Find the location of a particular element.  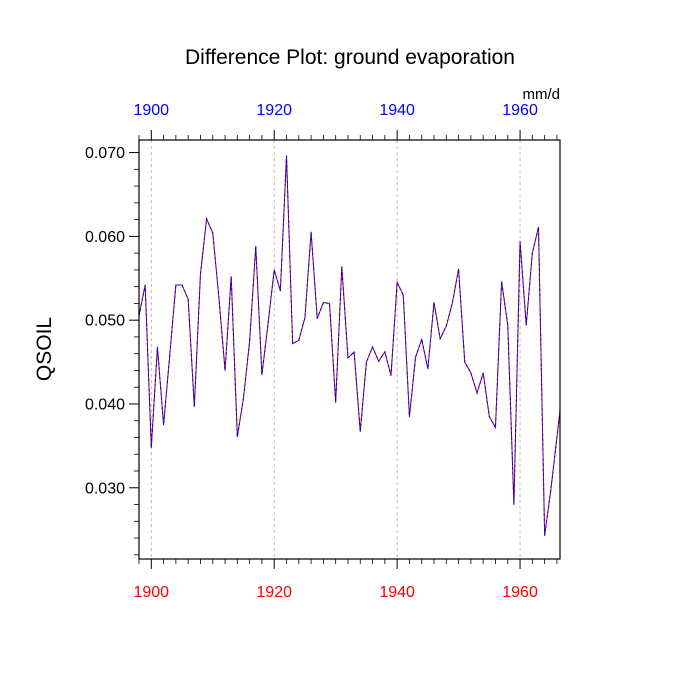

data-point-1922 is located at coordinates (286, 156).